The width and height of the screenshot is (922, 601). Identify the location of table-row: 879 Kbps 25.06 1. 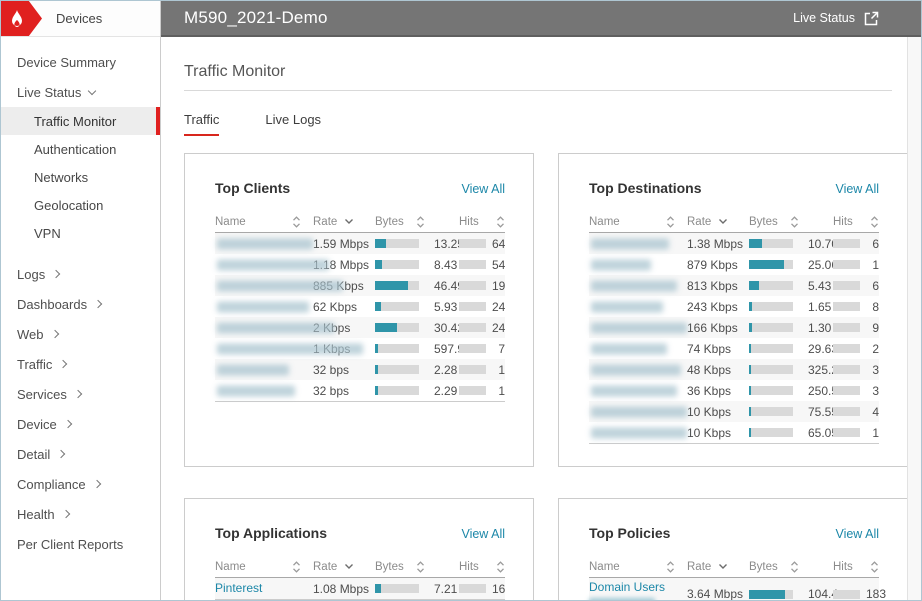
(734, 264).